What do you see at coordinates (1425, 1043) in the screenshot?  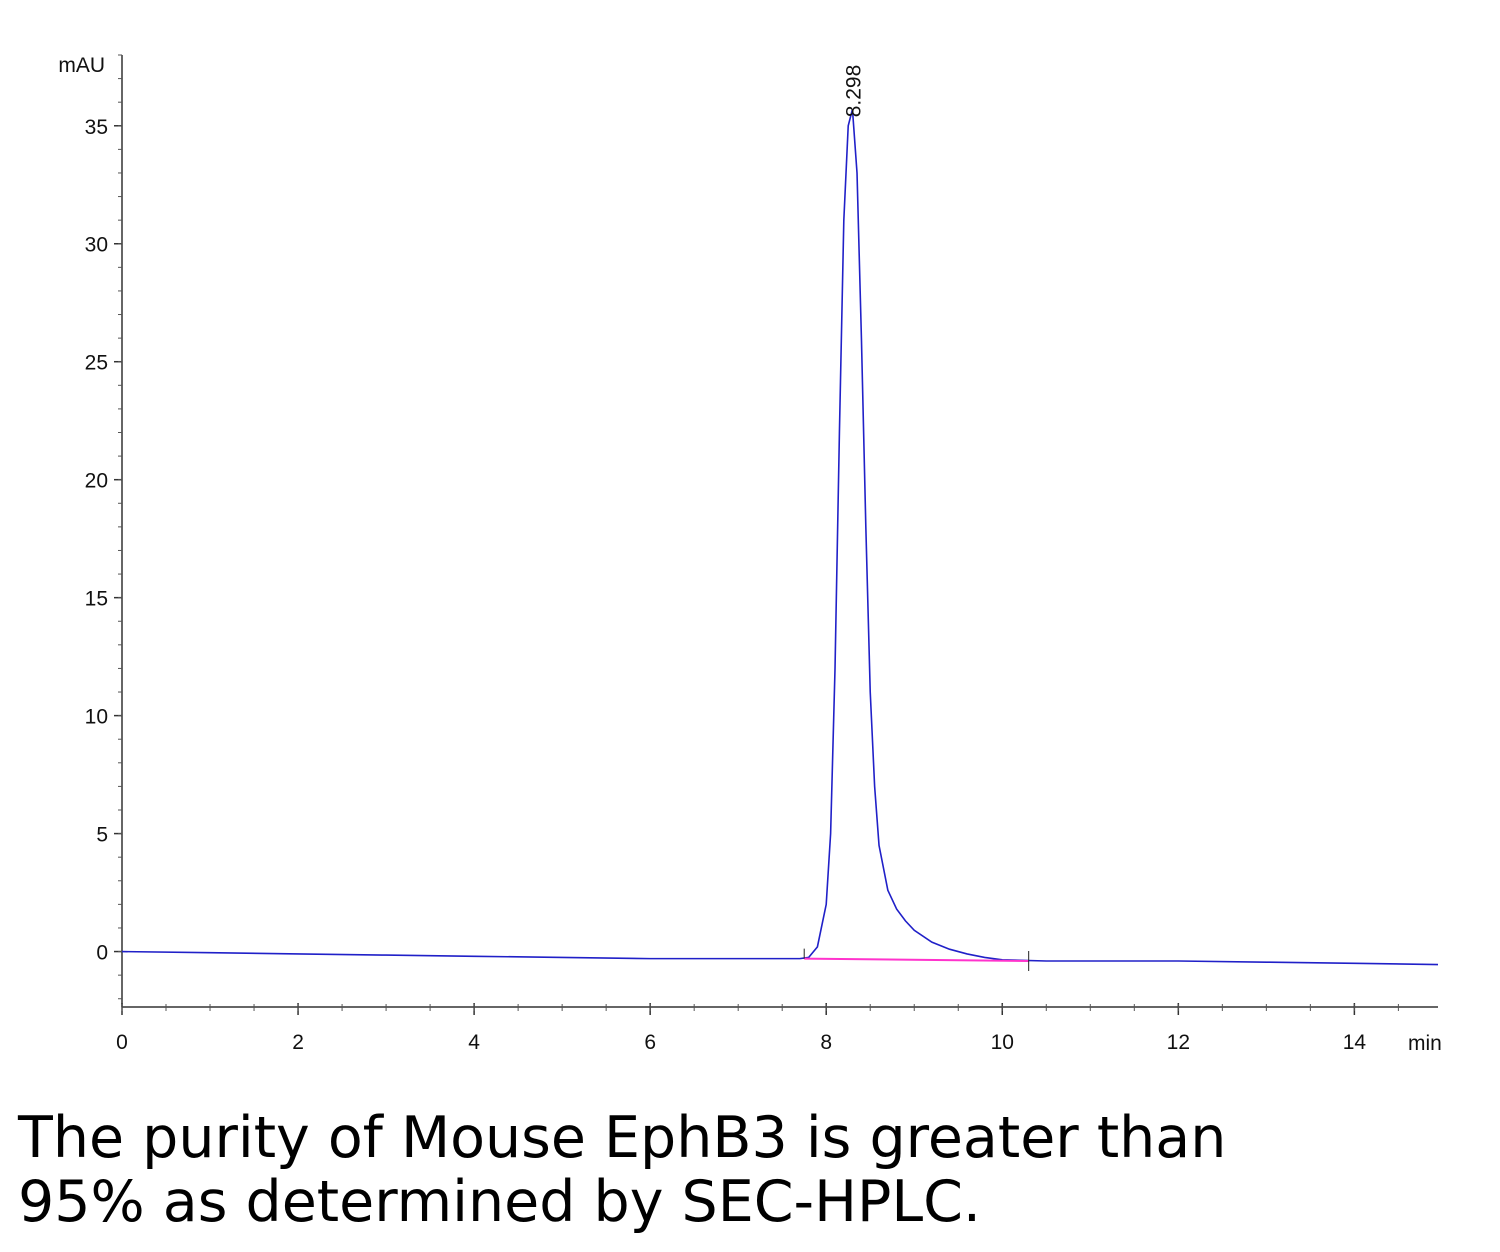 I see `x-axis-label: min` at bounding box center [1425, 1043].